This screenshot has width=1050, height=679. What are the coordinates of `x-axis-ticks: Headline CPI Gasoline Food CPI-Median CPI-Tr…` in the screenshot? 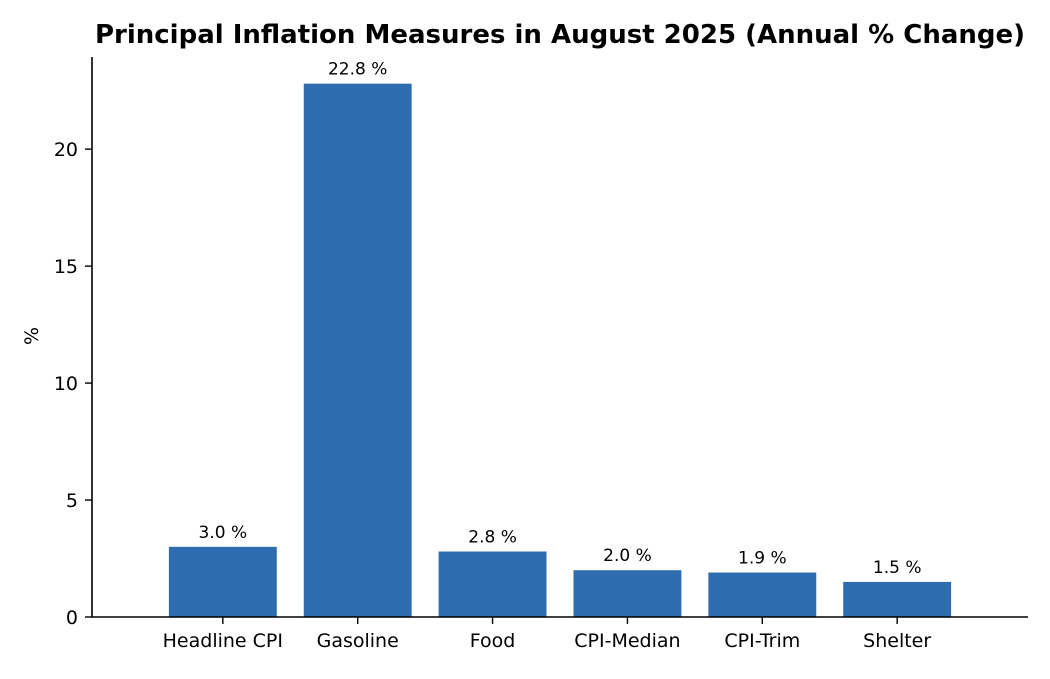 It's located at (547, 634).